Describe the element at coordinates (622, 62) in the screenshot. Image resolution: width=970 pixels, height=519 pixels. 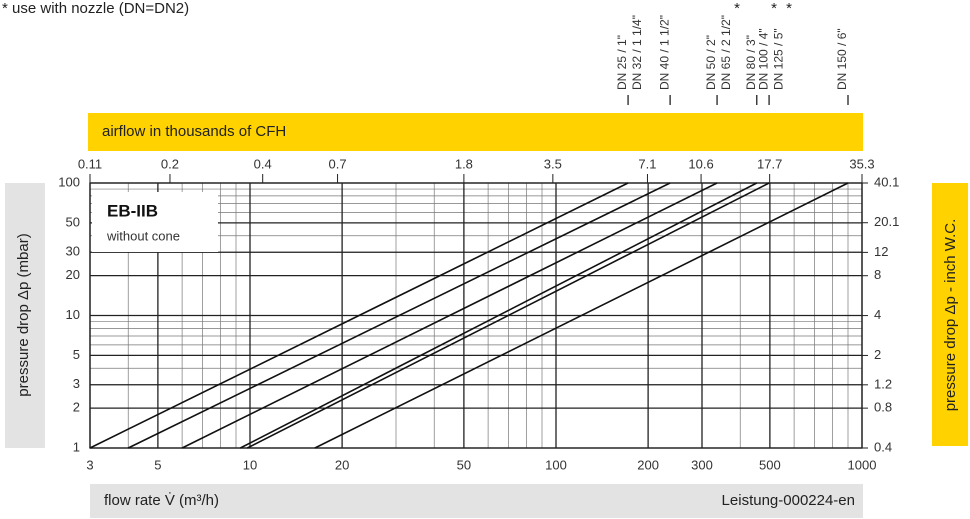
I see `series-label: DN 25 / 1"` at that location.